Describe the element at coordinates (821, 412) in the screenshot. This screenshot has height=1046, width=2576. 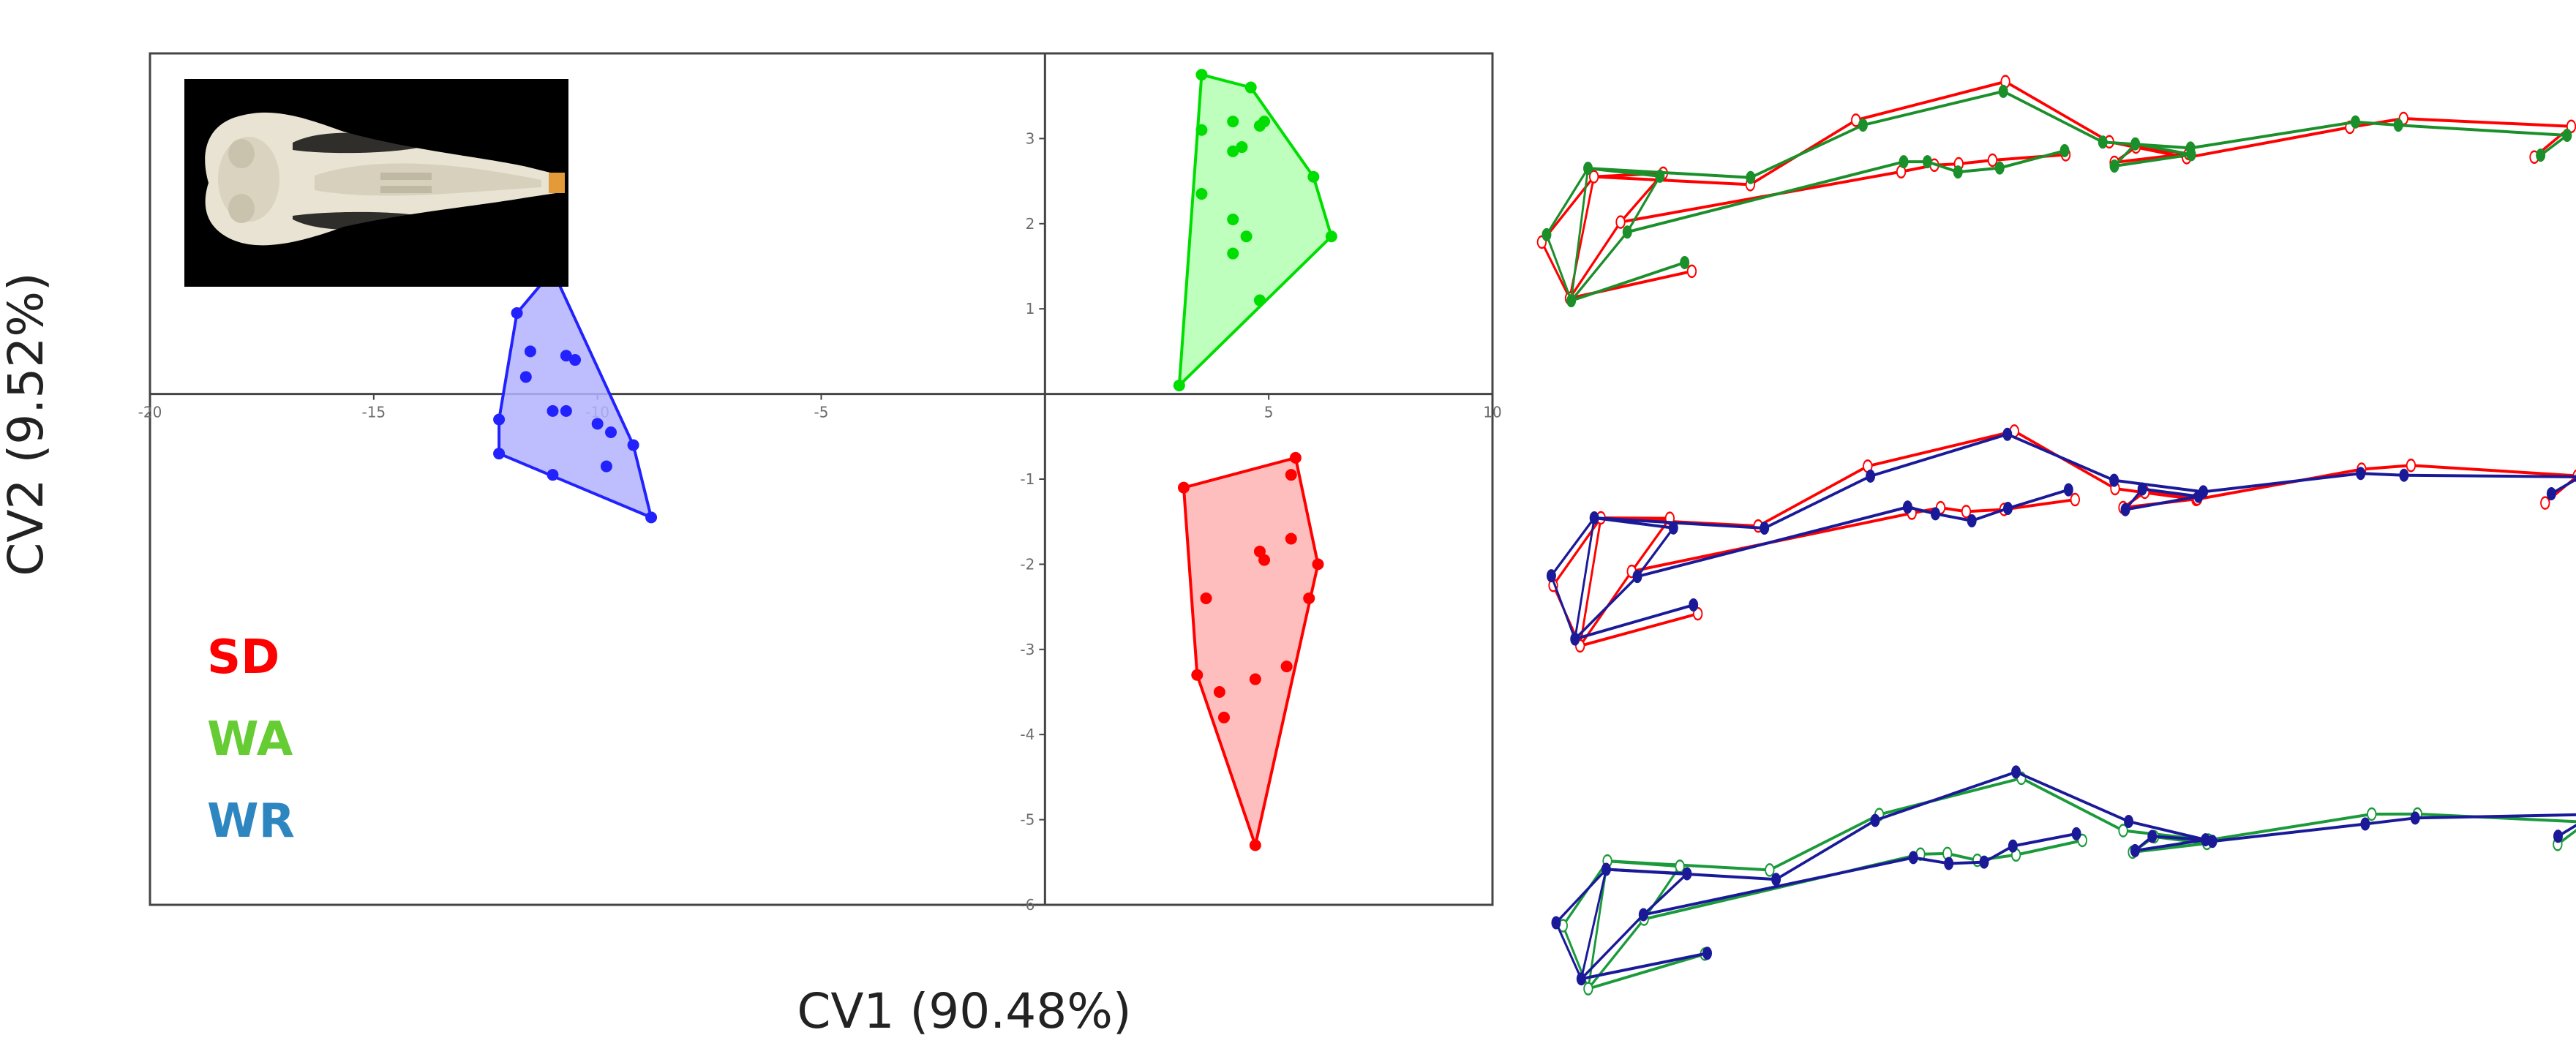
I see `x-tick-label: -5` at that location.